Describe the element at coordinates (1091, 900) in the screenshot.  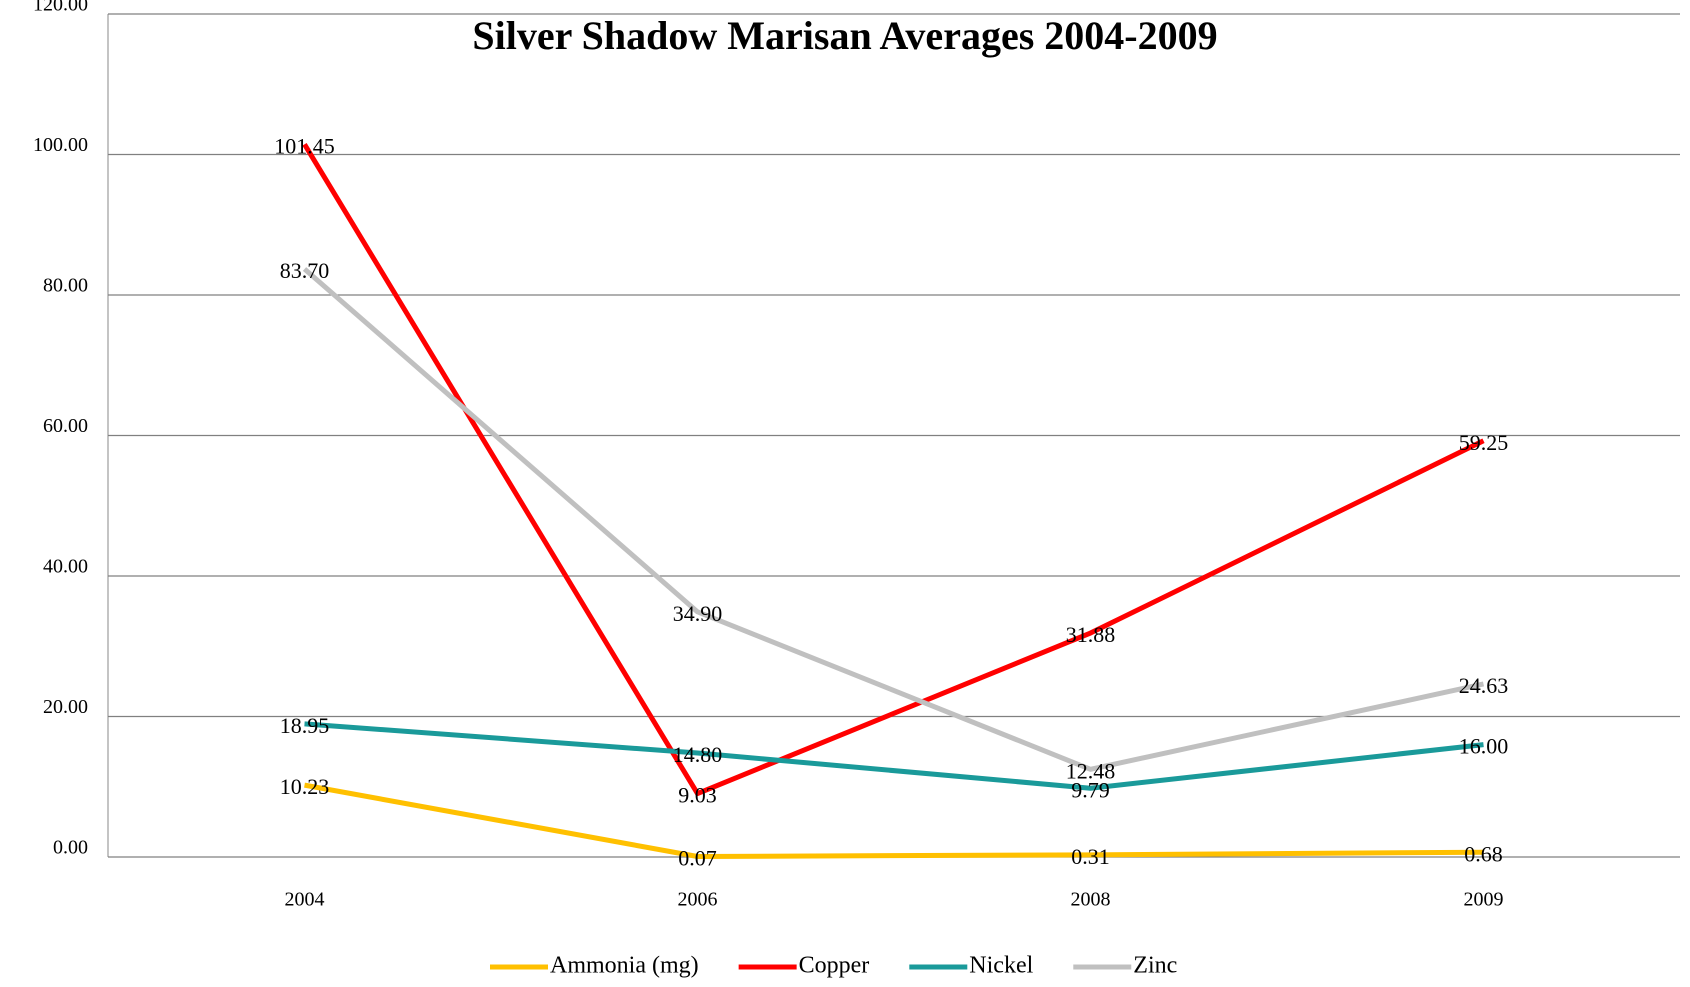
I see `x-tick-label: 2008` at that location.